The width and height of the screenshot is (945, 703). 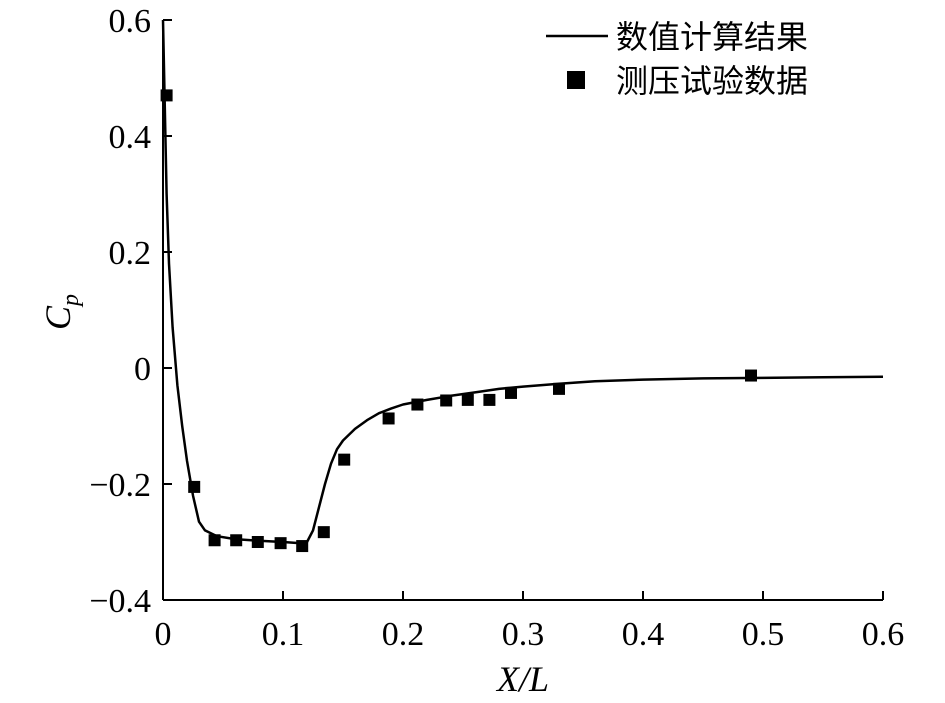 I want to click on x-ticks: 0 0.1 0.2 0.3 0.4 0.5 0.6, so click(x=530, y=622).